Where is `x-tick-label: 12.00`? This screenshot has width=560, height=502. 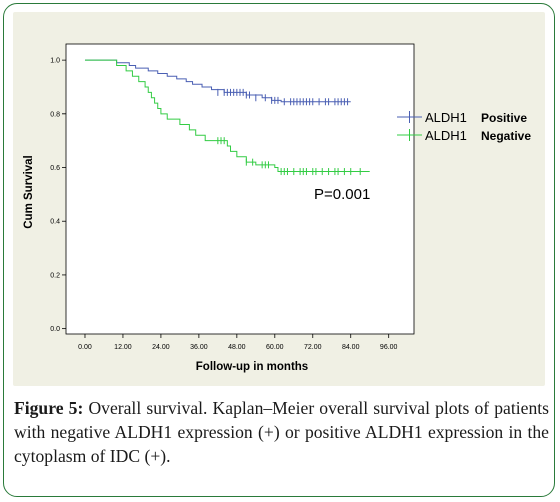 x-tick-label: 12.00 is located at coordinates (123, 347).